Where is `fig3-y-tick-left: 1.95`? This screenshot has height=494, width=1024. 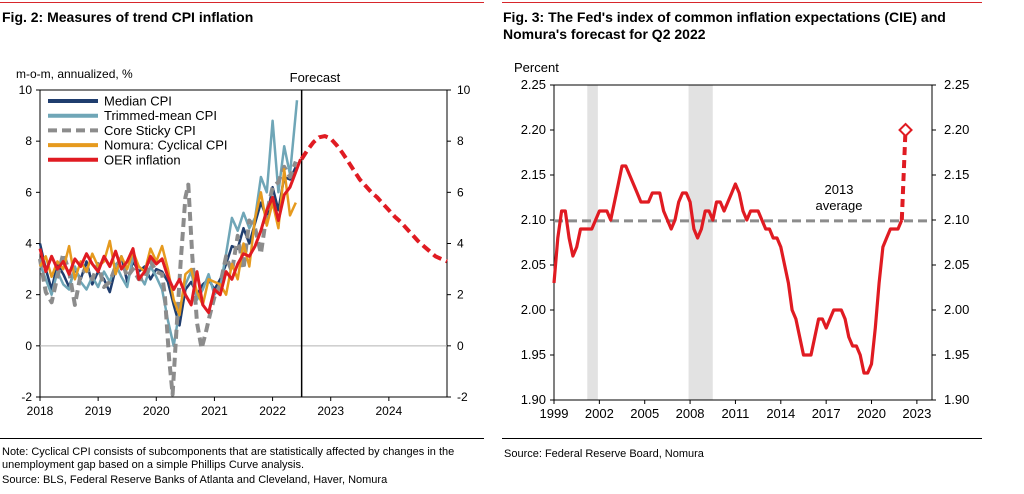 fig3-y-tick-left: 1.95 is located at coordinates (533, 354).